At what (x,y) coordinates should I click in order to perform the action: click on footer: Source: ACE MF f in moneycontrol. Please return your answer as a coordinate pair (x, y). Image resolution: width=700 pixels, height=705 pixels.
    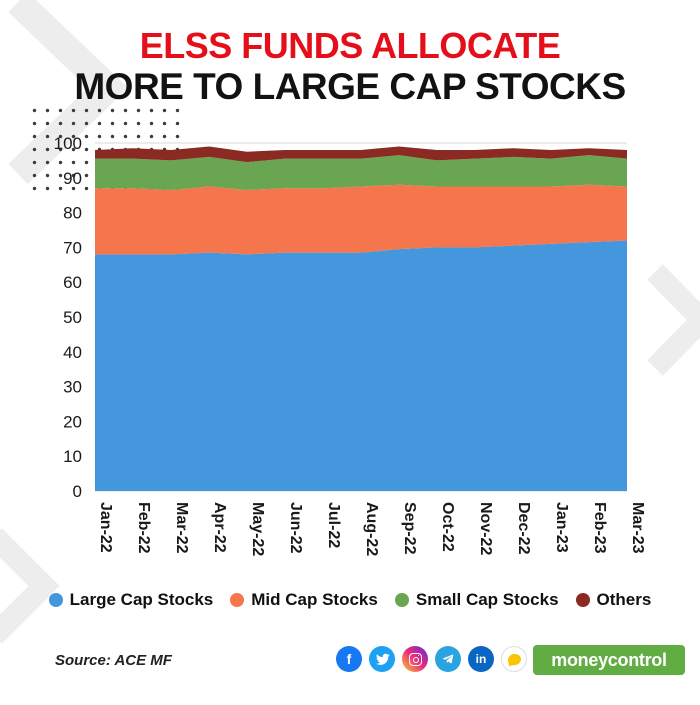
    Looking at the image, I should click on (350, 663).